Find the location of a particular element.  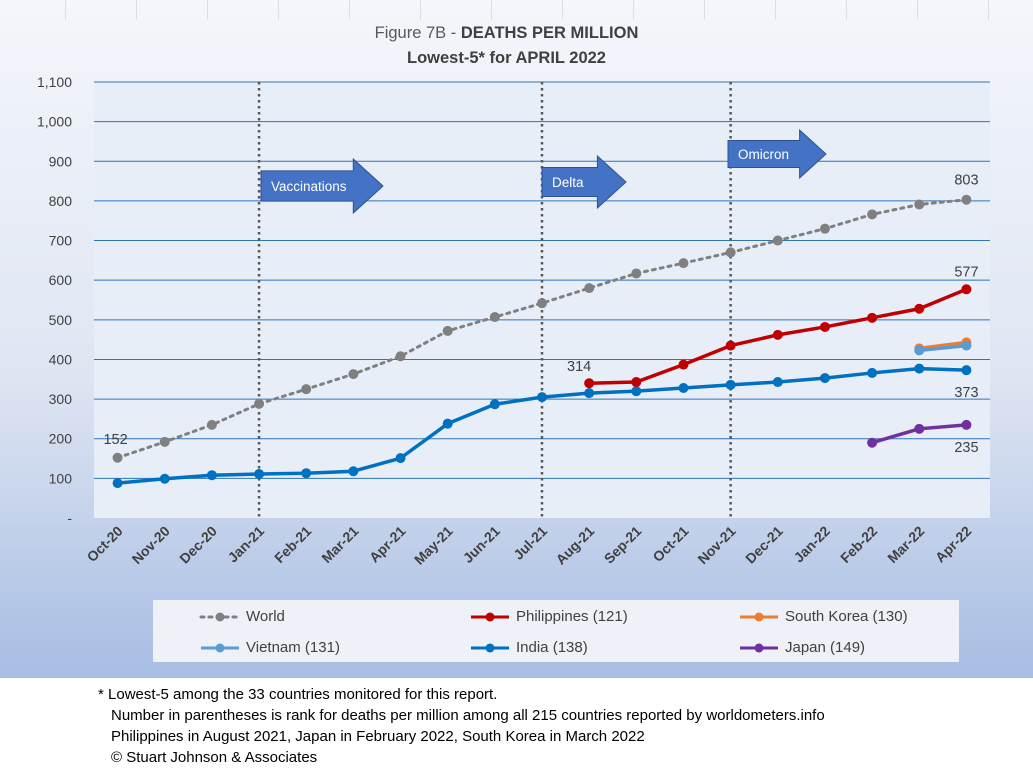

marker-label-delta: Delta is located at coordinates (568, 182).